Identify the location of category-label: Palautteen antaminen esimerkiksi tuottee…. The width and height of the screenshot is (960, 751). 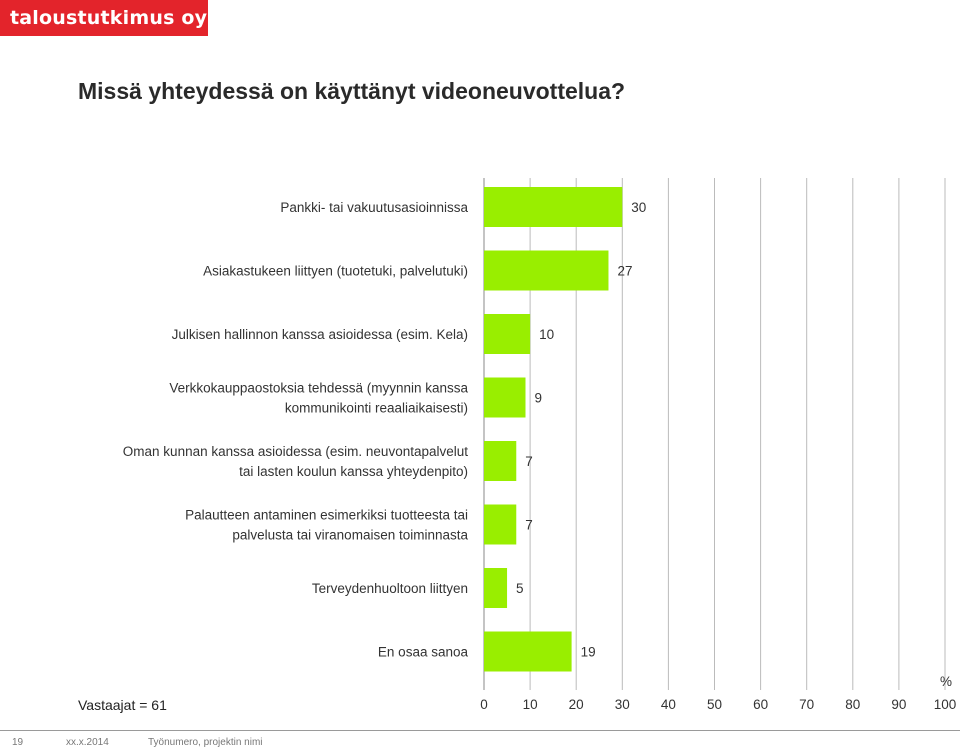
(326, 525).